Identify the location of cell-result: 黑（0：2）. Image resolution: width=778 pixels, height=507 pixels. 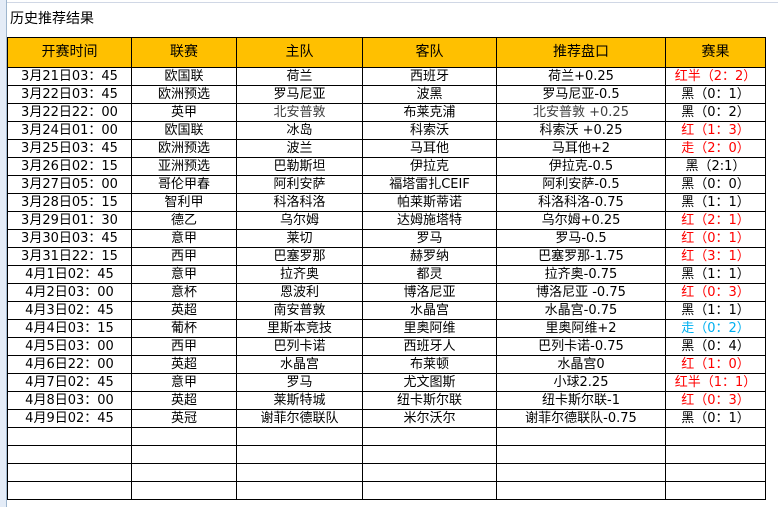
(715, 112).